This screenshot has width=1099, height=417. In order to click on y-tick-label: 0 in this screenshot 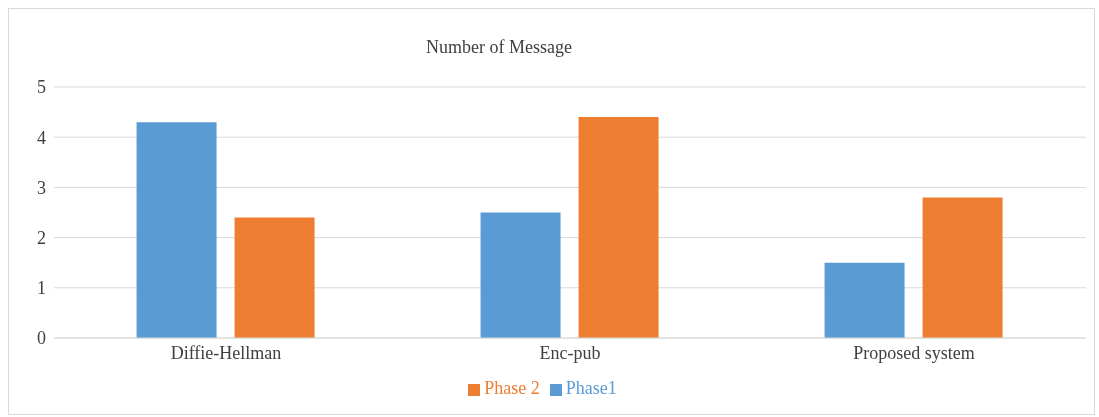, I will do `click(41, 338)`.